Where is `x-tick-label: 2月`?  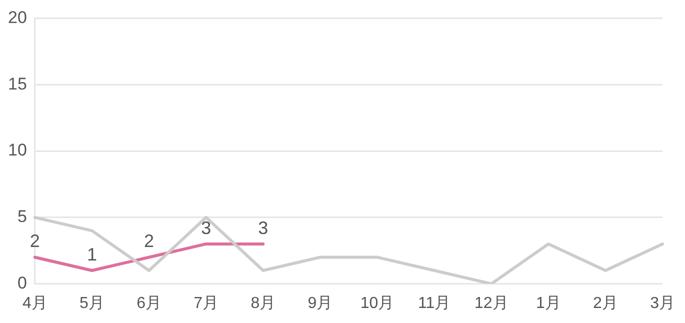 x-tick-label: 2月 is located at coordinates (605, 303).